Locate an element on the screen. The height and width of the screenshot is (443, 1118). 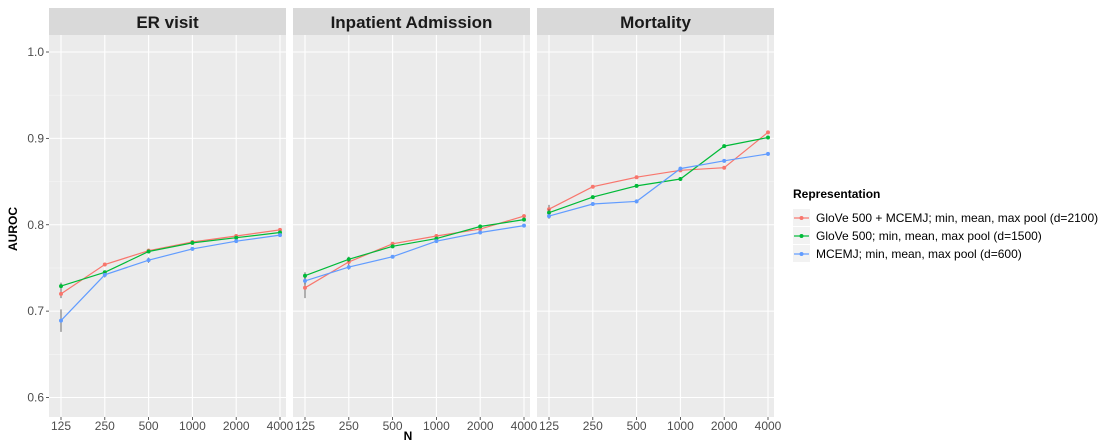
facet-title: Mortality is located at coordinates (655, 22).